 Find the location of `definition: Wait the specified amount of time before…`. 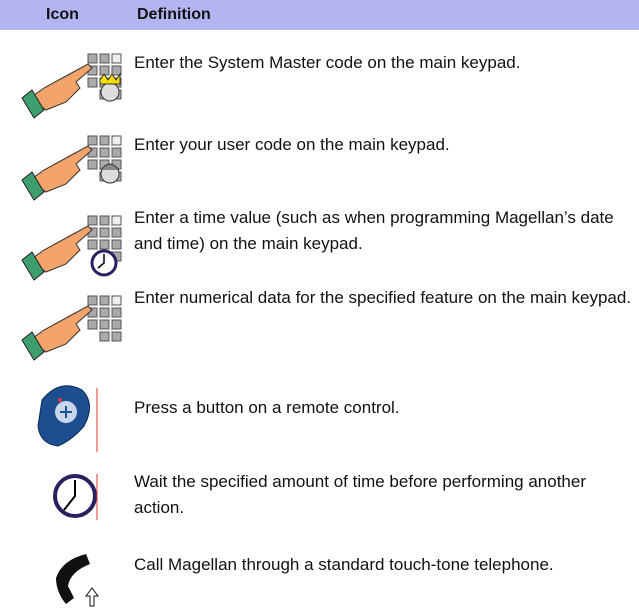

definition: Wait the specified amount of time before… is located at coordinates (360, 494).